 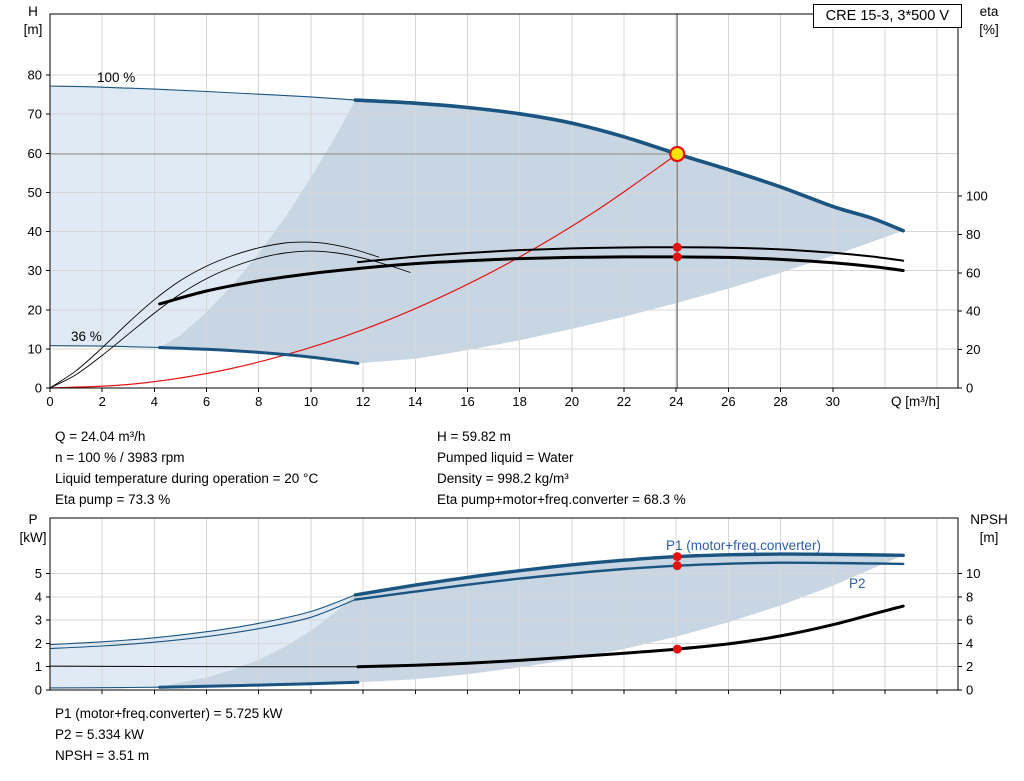 What do you see at coordinates (743, 545) in the screenshot?
I see `p1-curve-label: P1 (motor+freq.converter)` at bounding box center [743, 545].